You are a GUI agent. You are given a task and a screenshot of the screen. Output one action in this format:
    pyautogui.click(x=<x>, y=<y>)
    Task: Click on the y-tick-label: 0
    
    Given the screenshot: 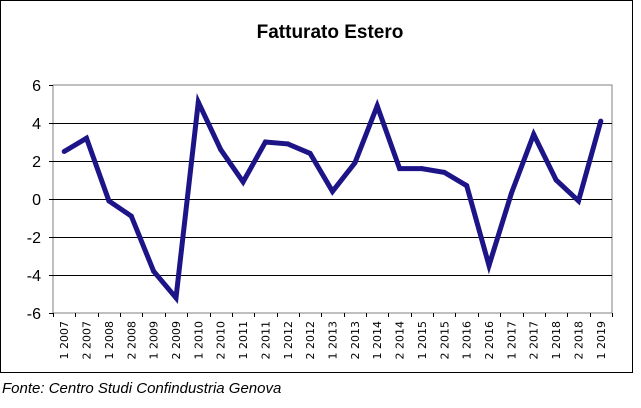 What is the action you would take?
    pyautogui.click(x=36, y=200)
    